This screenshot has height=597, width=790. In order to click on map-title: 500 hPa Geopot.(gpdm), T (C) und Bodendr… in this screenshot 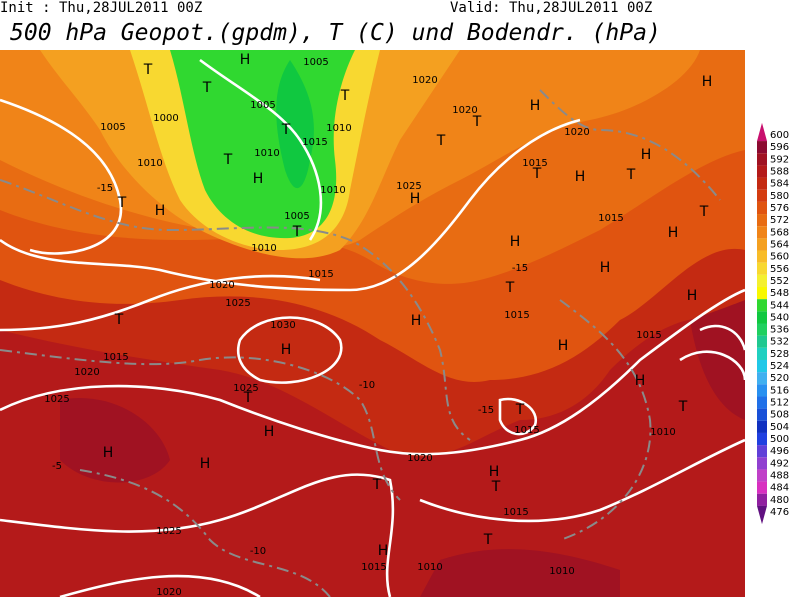, I will do `click(335, 33)`.